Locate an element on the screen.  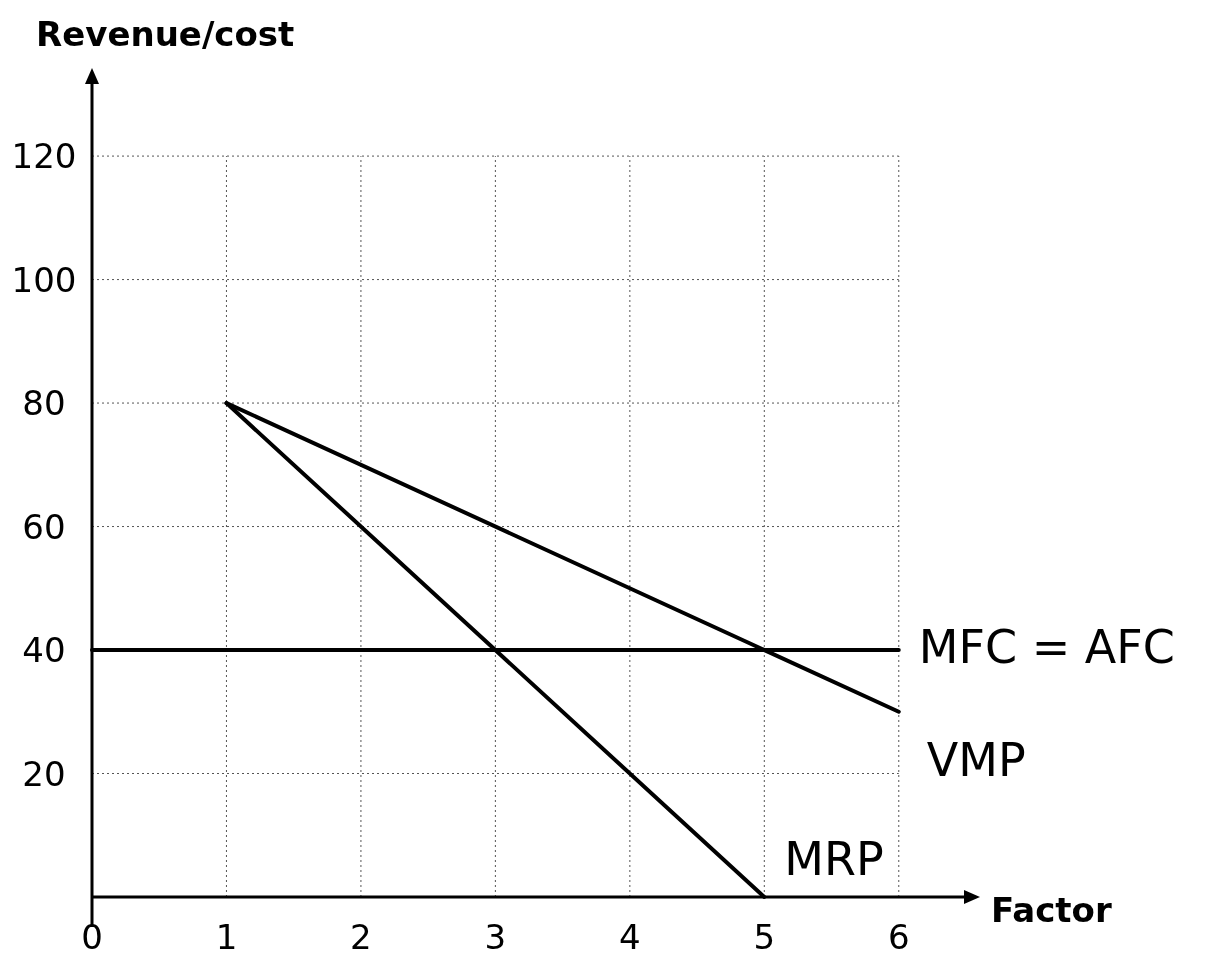
x-tick-label: 6 is located at coordinates (898, 937).